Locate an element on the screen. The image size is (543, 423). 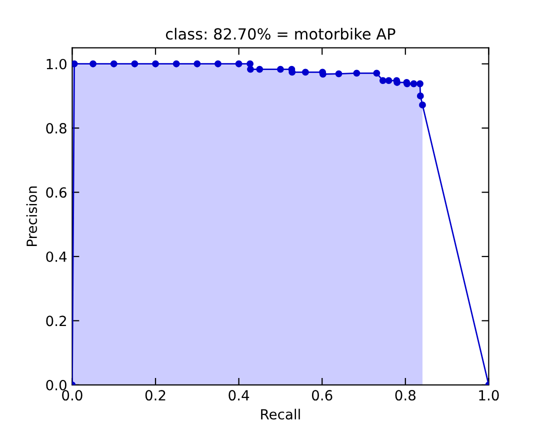
x-tick-label: 0.8 is located at coordinates (405, 395).